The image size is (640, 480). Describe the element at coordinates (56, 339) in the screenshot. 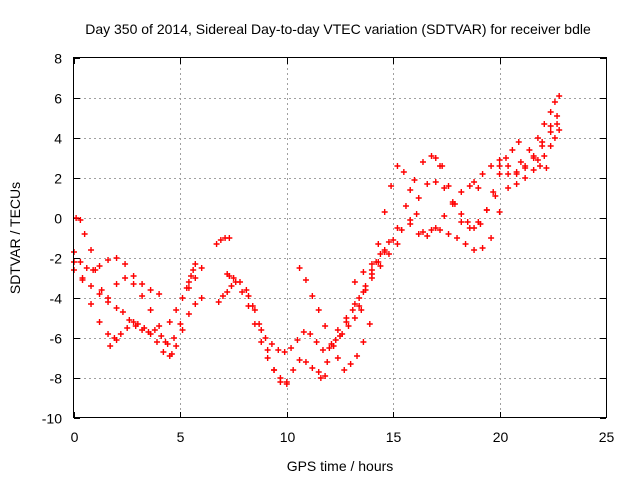

I see `y-tick-label: -6` at that location.